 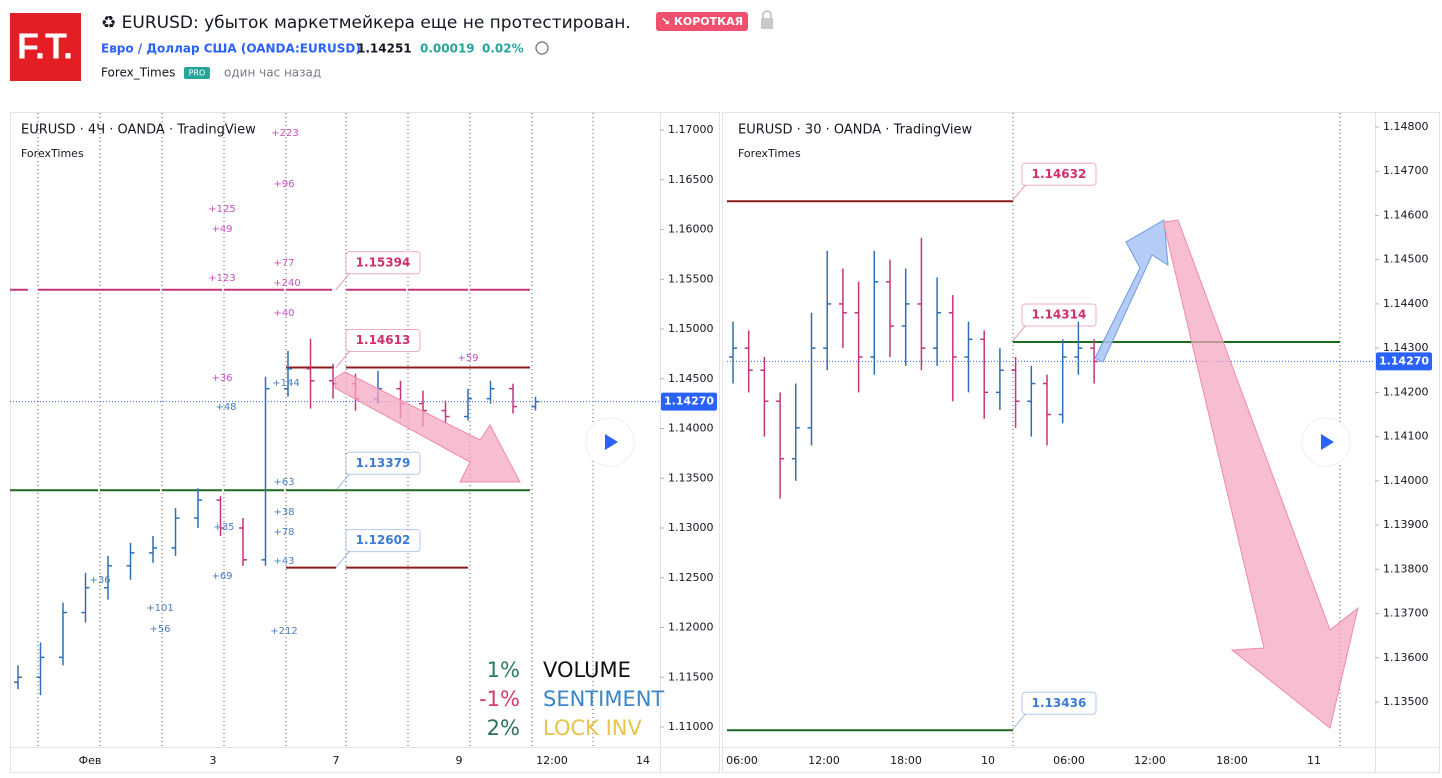 I want to click on volume-annotation: +49, so click(x=221, y=229).